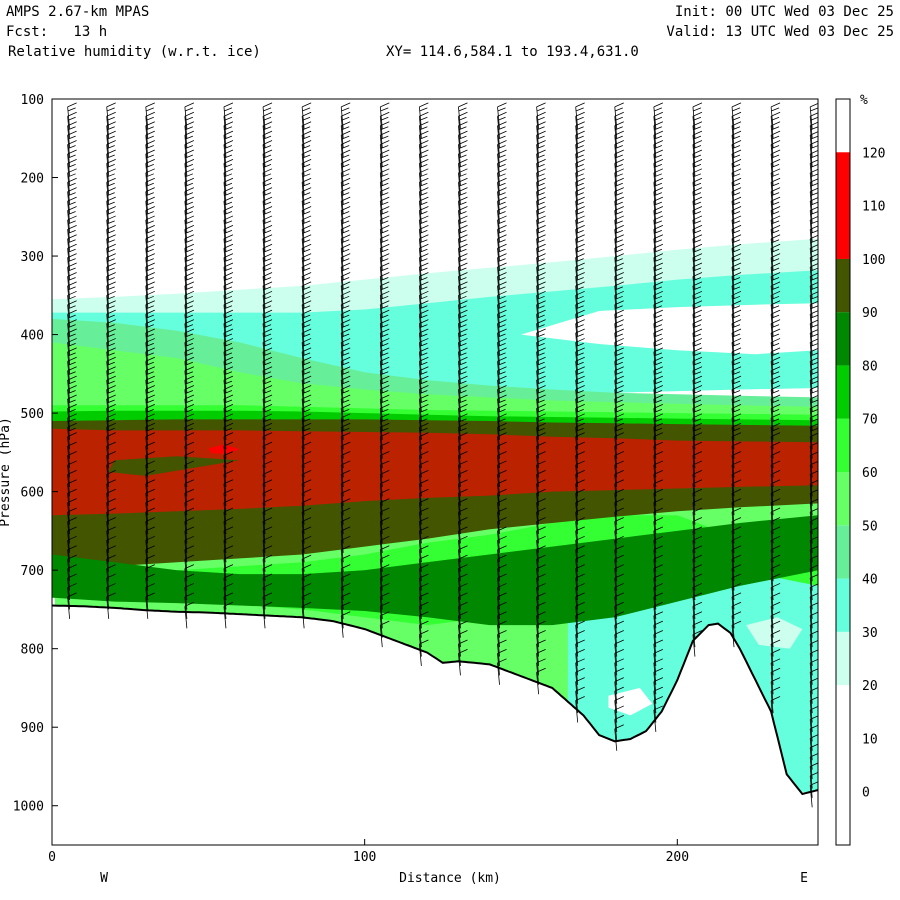 The width and height of the screenshot is (900, 900). What do you see at coordinates (32, 336) in the screenshot?
I see `y-tick-label: 400` at bounding box center [32, 336].